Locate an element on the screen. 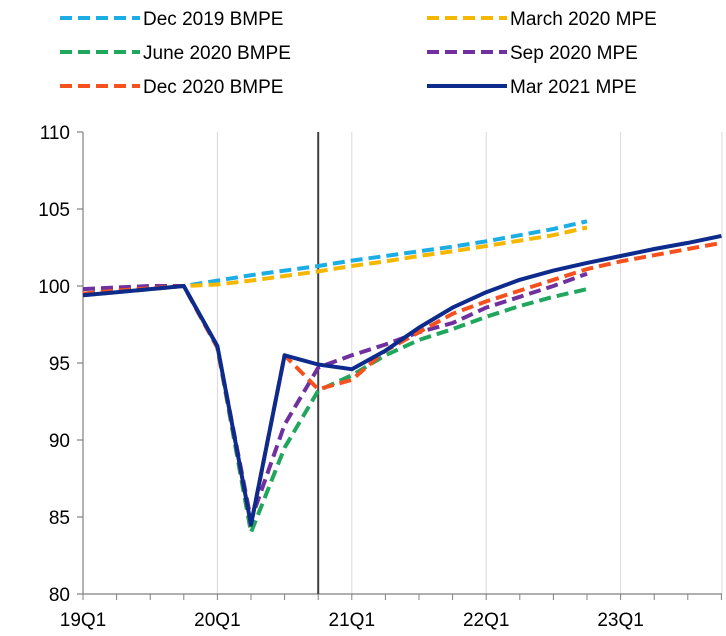 This screenshot has width=726, height=636. legend-label-march-2020-mpe: March 2020 MPE is located at coordinates (583, 19).